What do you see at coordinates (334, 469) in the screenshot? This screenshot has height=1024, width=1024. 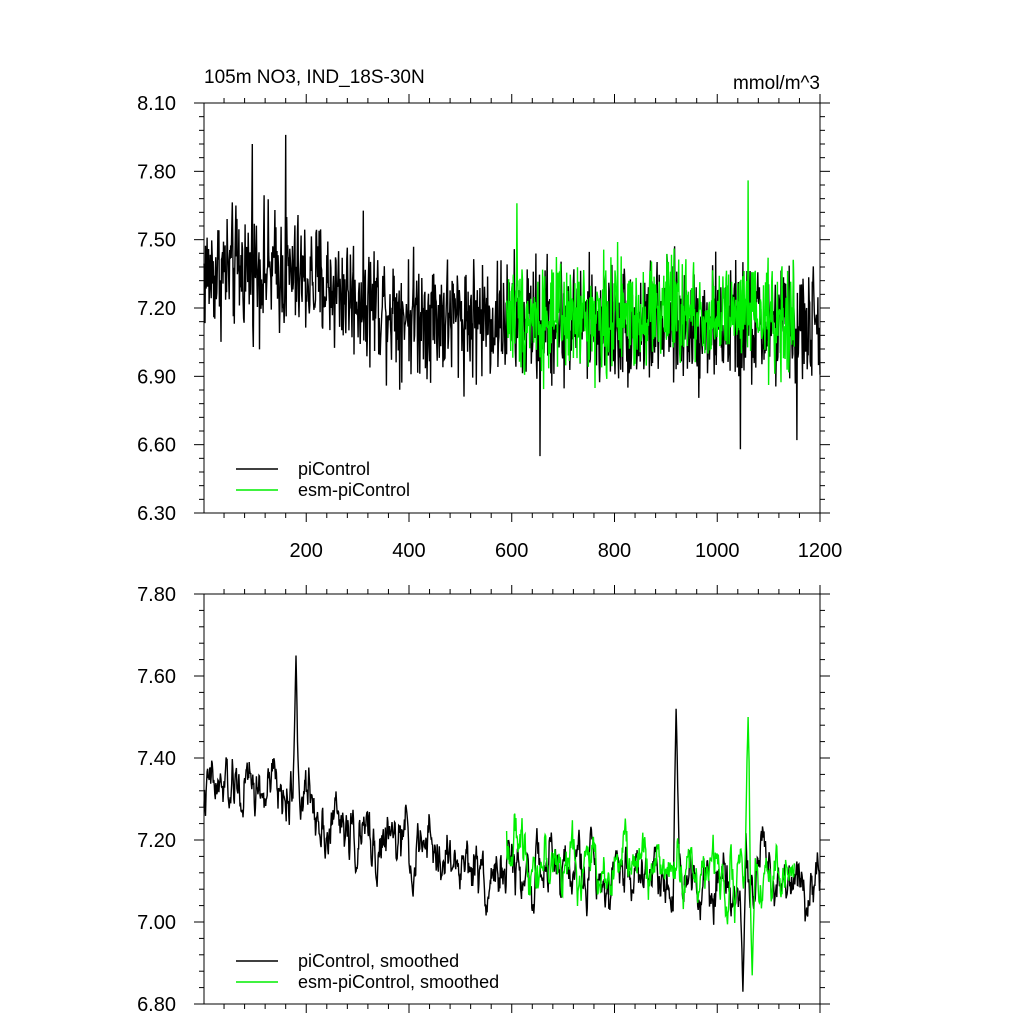 I see `legend-label: piControl` at bounding box center [334, 469].